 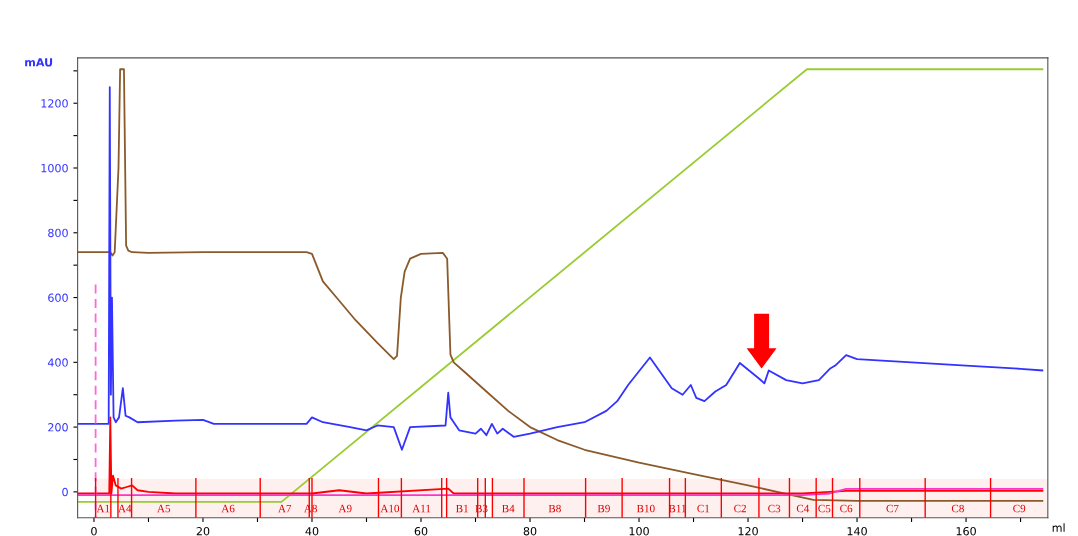 What do you see at coordinates (824, 508) in the screenshot?
I see `band-label: C5` at bounding box center [824, 508].